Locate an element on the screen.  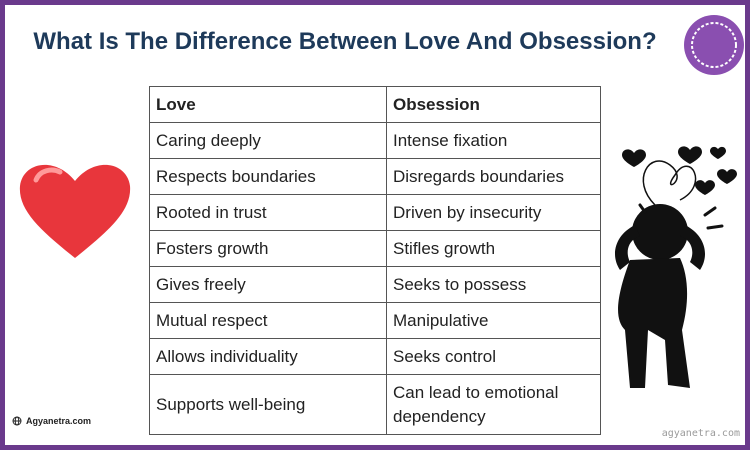
heart-shine is located at coordinates (48, 175).